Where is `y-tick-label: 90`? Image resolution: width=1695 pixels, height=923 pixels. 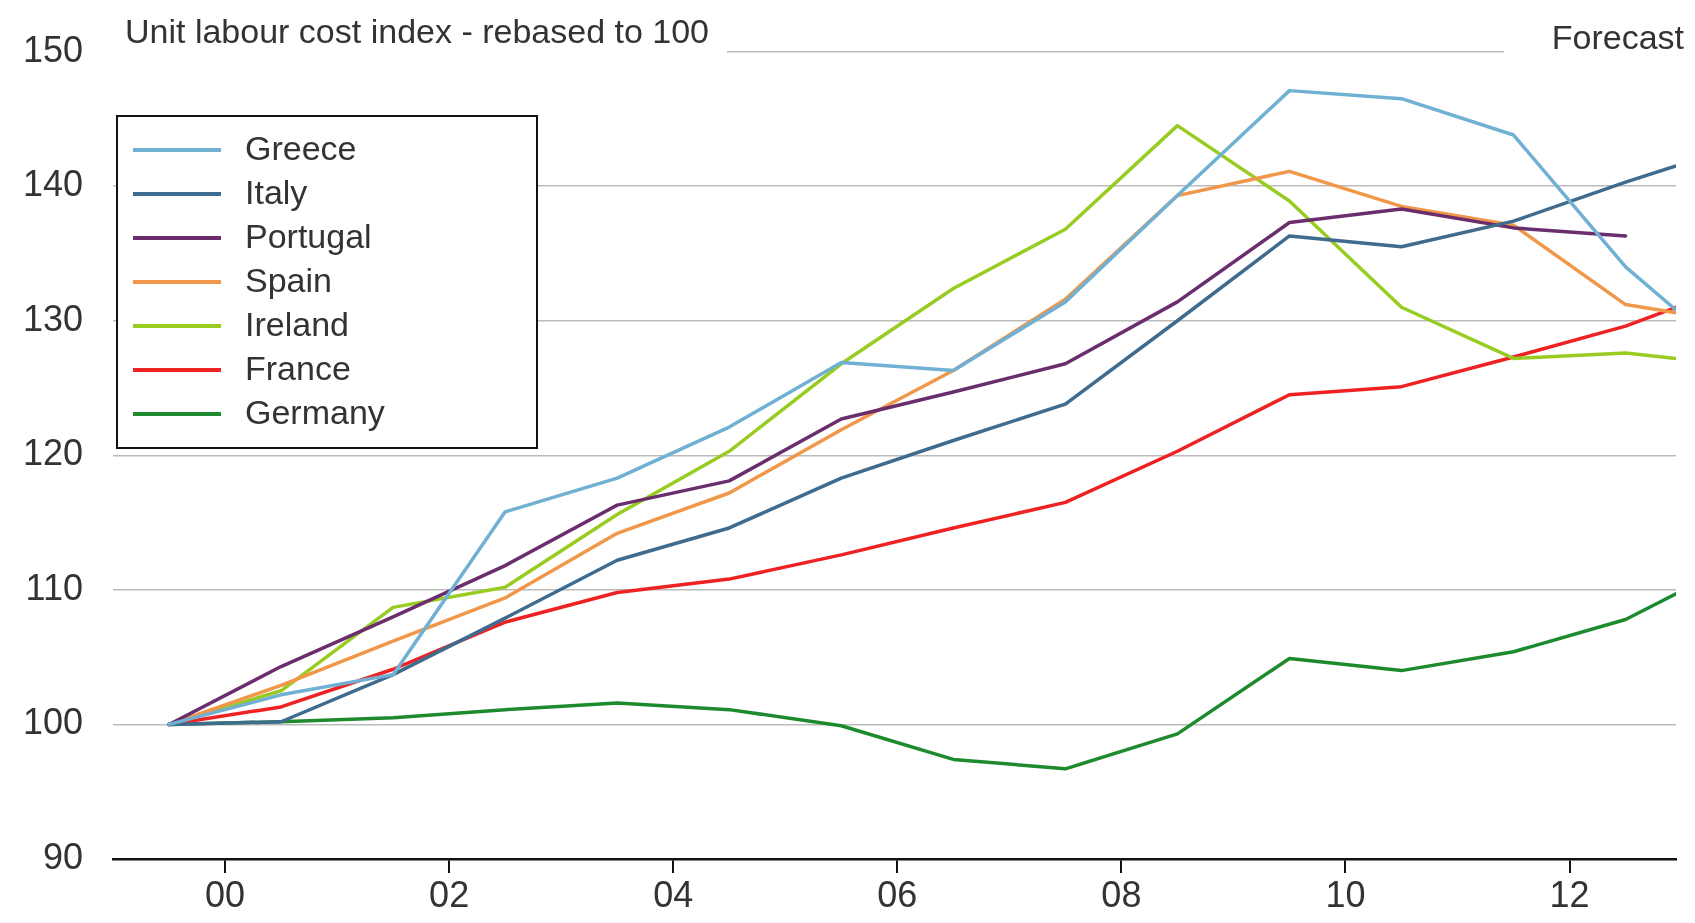 y-tick-label: 90 is located at coordinates (62, 856).